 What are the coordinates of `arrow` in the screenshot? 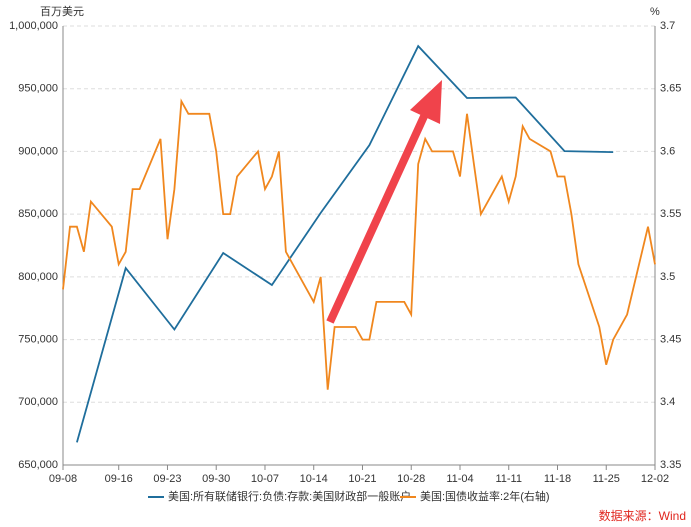 It's located at (384, 202).